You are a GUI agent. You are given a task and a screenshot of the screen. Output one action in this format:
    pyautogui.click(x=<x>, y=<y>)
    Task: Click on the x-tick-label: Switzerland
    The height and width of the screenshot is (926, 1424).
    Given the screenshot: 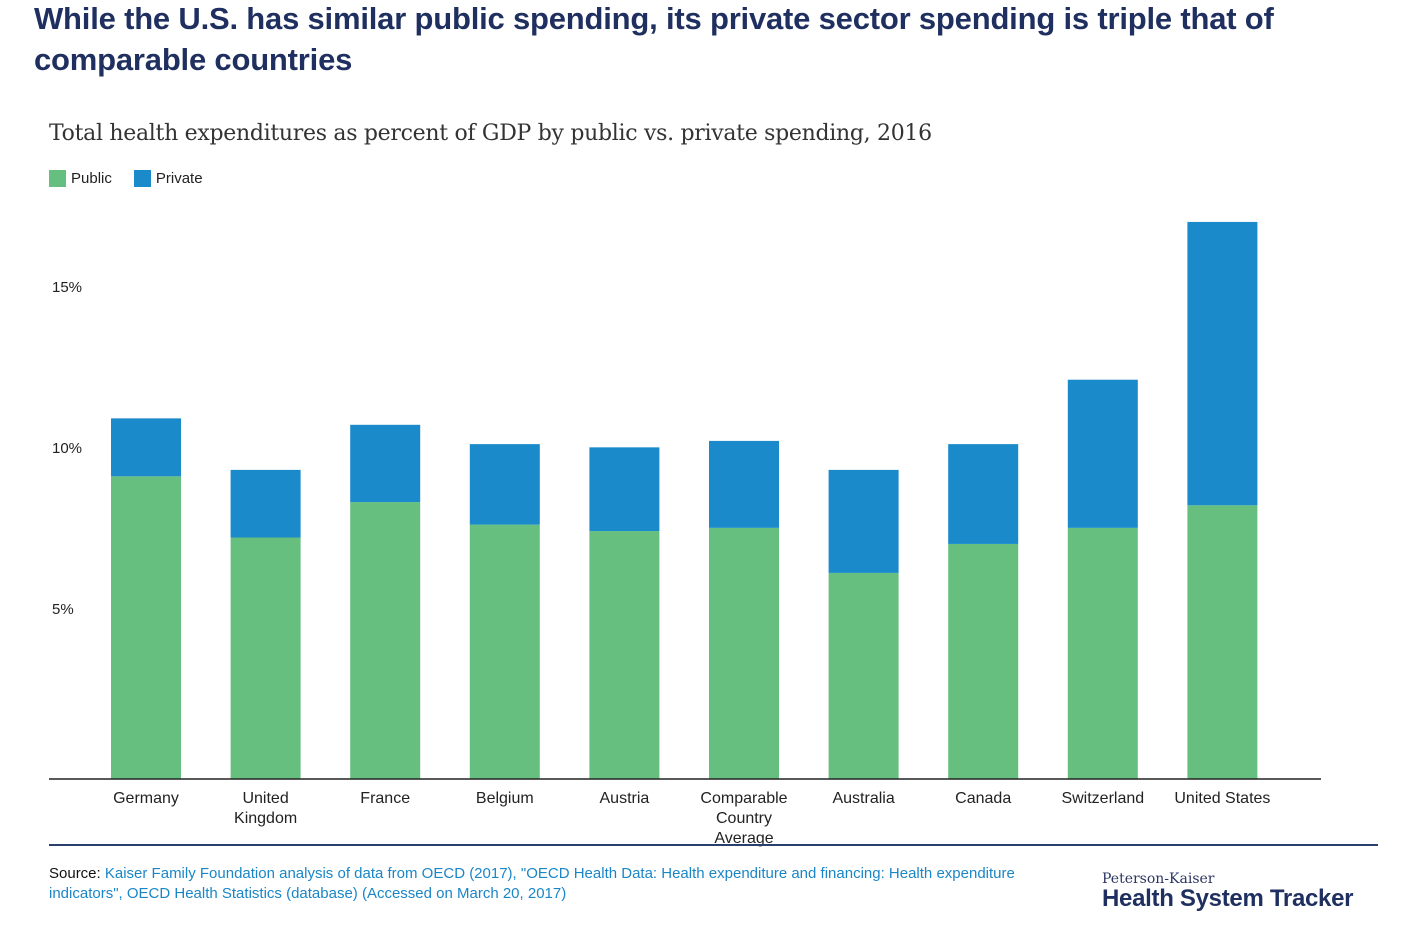 What is the action you would take?
    pyautogui.click(x=1102, y=798)
    